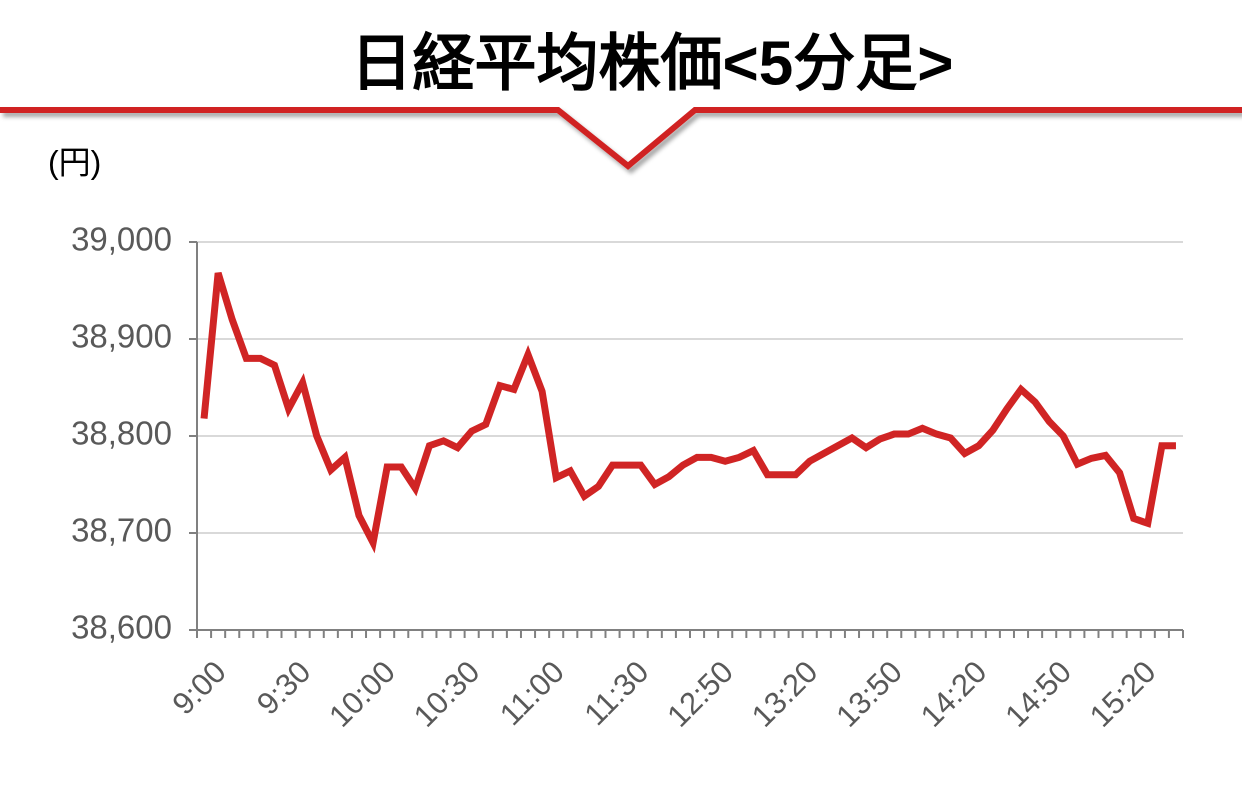 This screenshot has height=792, width=1242. I want to click on x-tick-label: 11:00, so click(532, 693).